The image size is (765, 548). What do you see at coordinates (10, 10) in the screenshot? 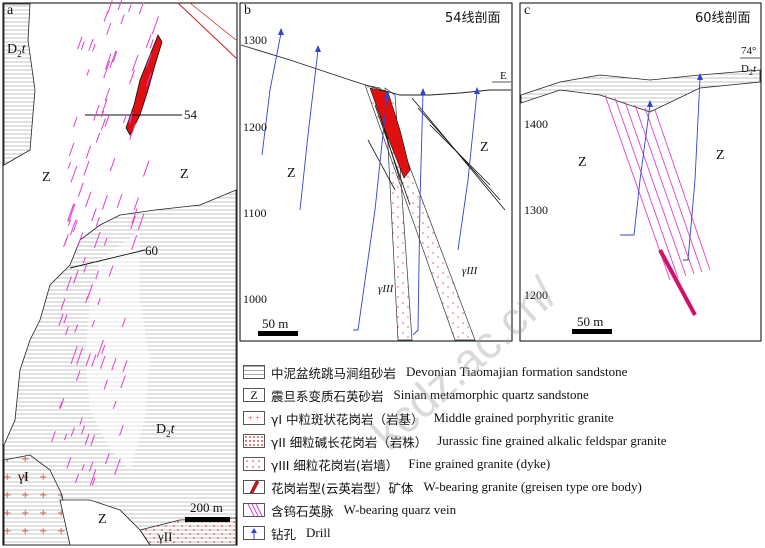
I see `panel-a-letter: a` at bounding box center [10, 10].